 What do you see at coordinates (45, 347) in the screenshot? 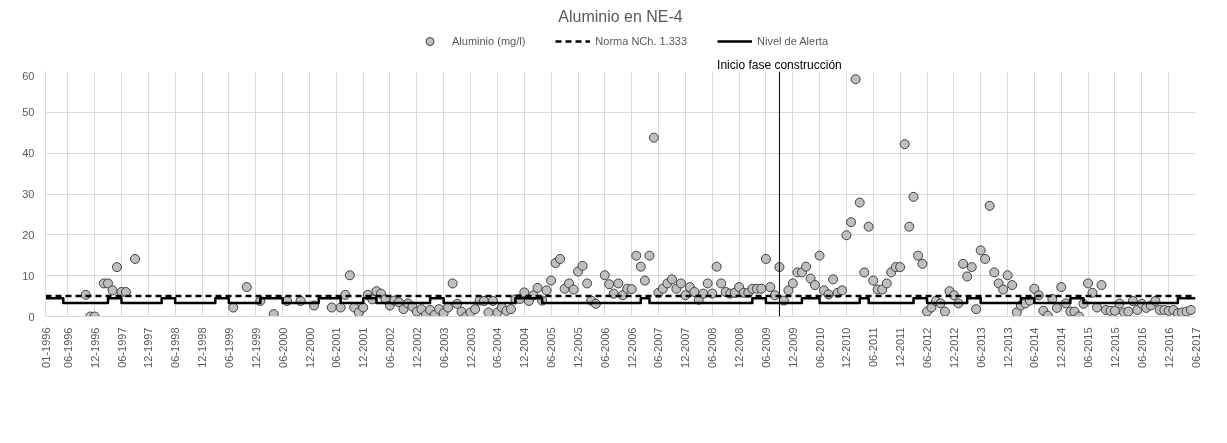
I see `x-tick-label: 01-1996` at bounding box center [45, 347].